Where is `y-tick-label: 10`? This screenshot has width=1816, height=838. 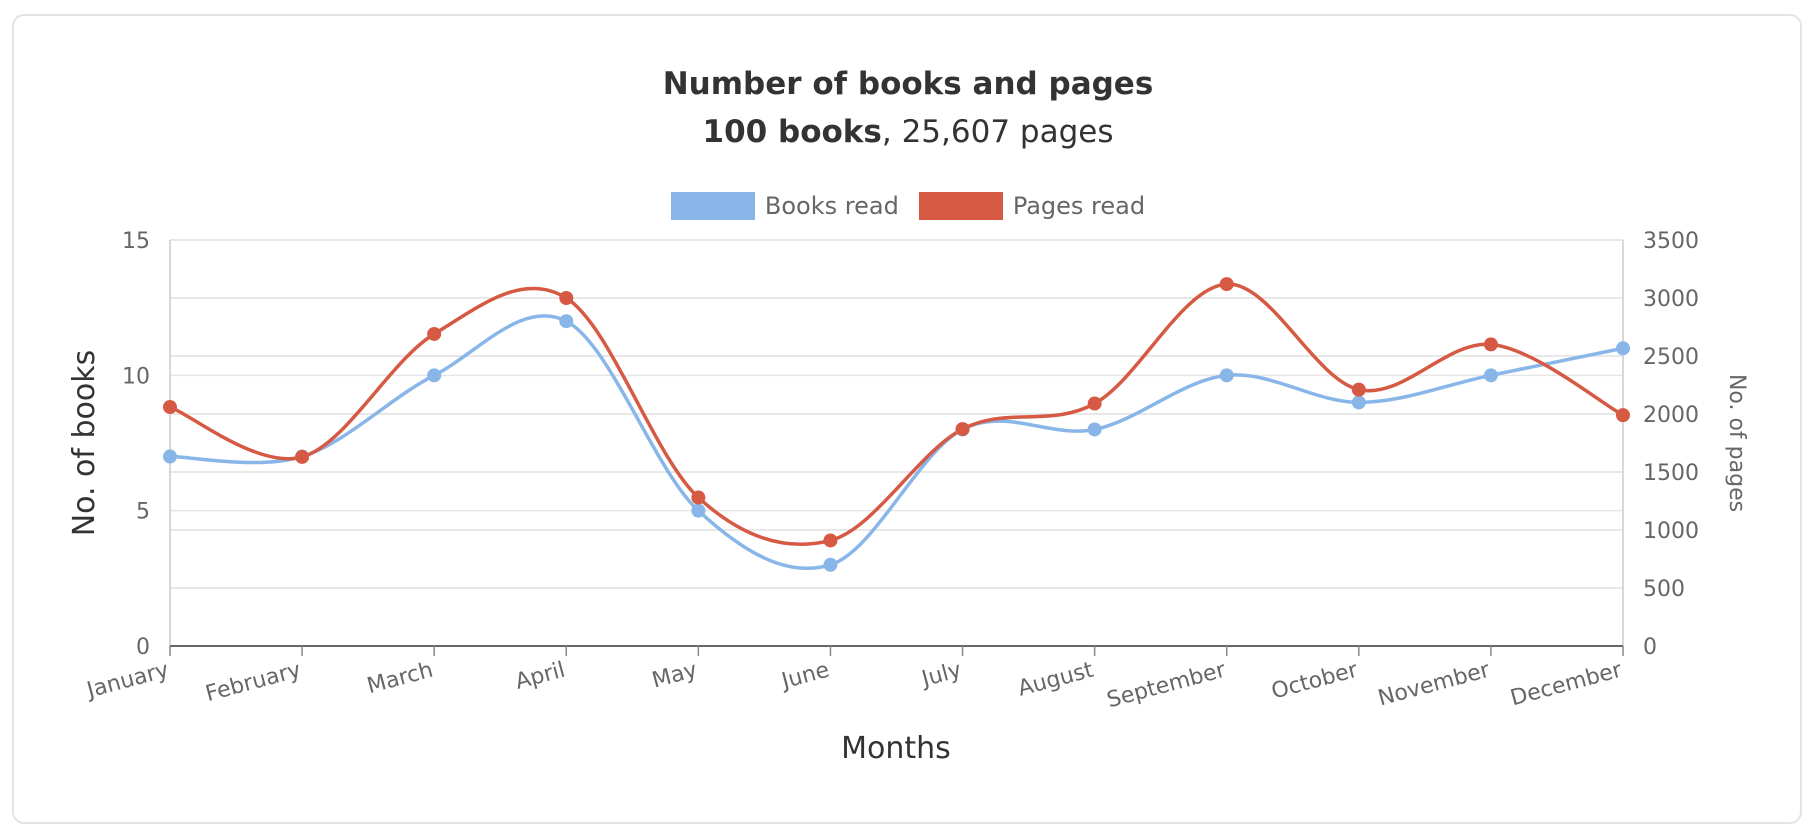
y-tick-label: 10 is located at coordinates (136, 376).